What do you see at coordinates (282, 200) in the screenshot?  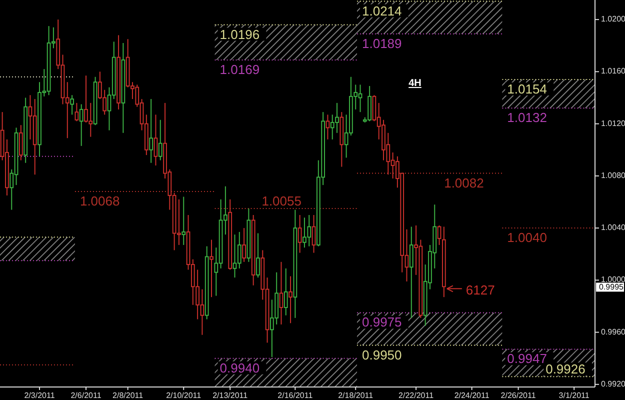 I see `ref-line-label: 1.0055` at bounding box center [282, 200].